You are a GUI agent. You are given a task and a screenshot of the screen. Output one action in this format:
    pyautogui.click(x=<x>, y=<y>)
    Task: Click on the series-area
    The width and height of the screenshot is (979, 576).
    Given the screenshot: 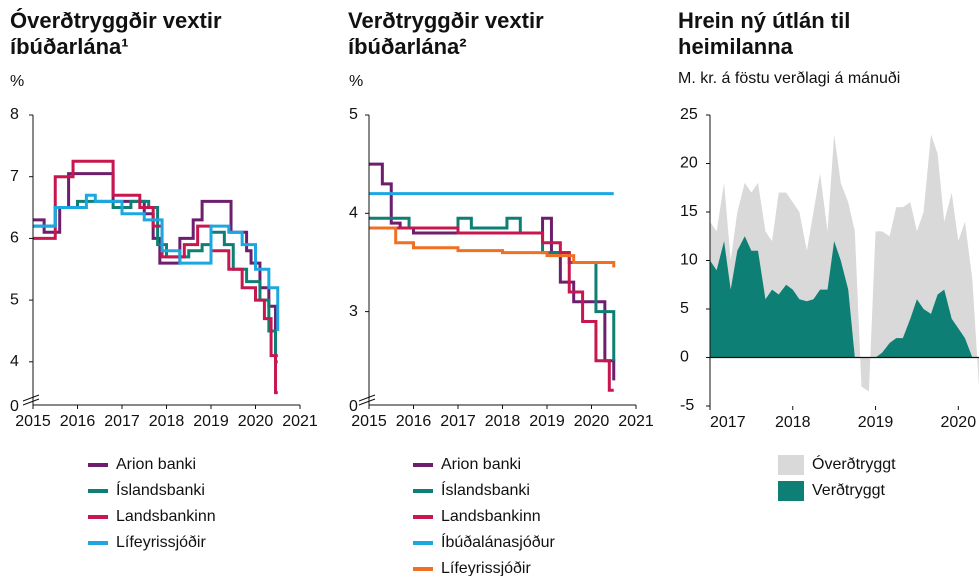 What is the action you would take?
    pyautogui.click(x=844, y=297)
    